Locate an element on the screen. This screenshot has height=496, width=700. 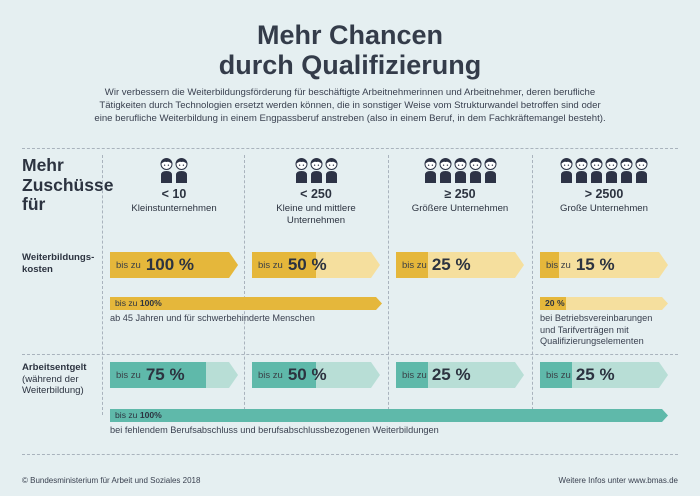
company-size: < 250 is located at coordinates (316, 194).